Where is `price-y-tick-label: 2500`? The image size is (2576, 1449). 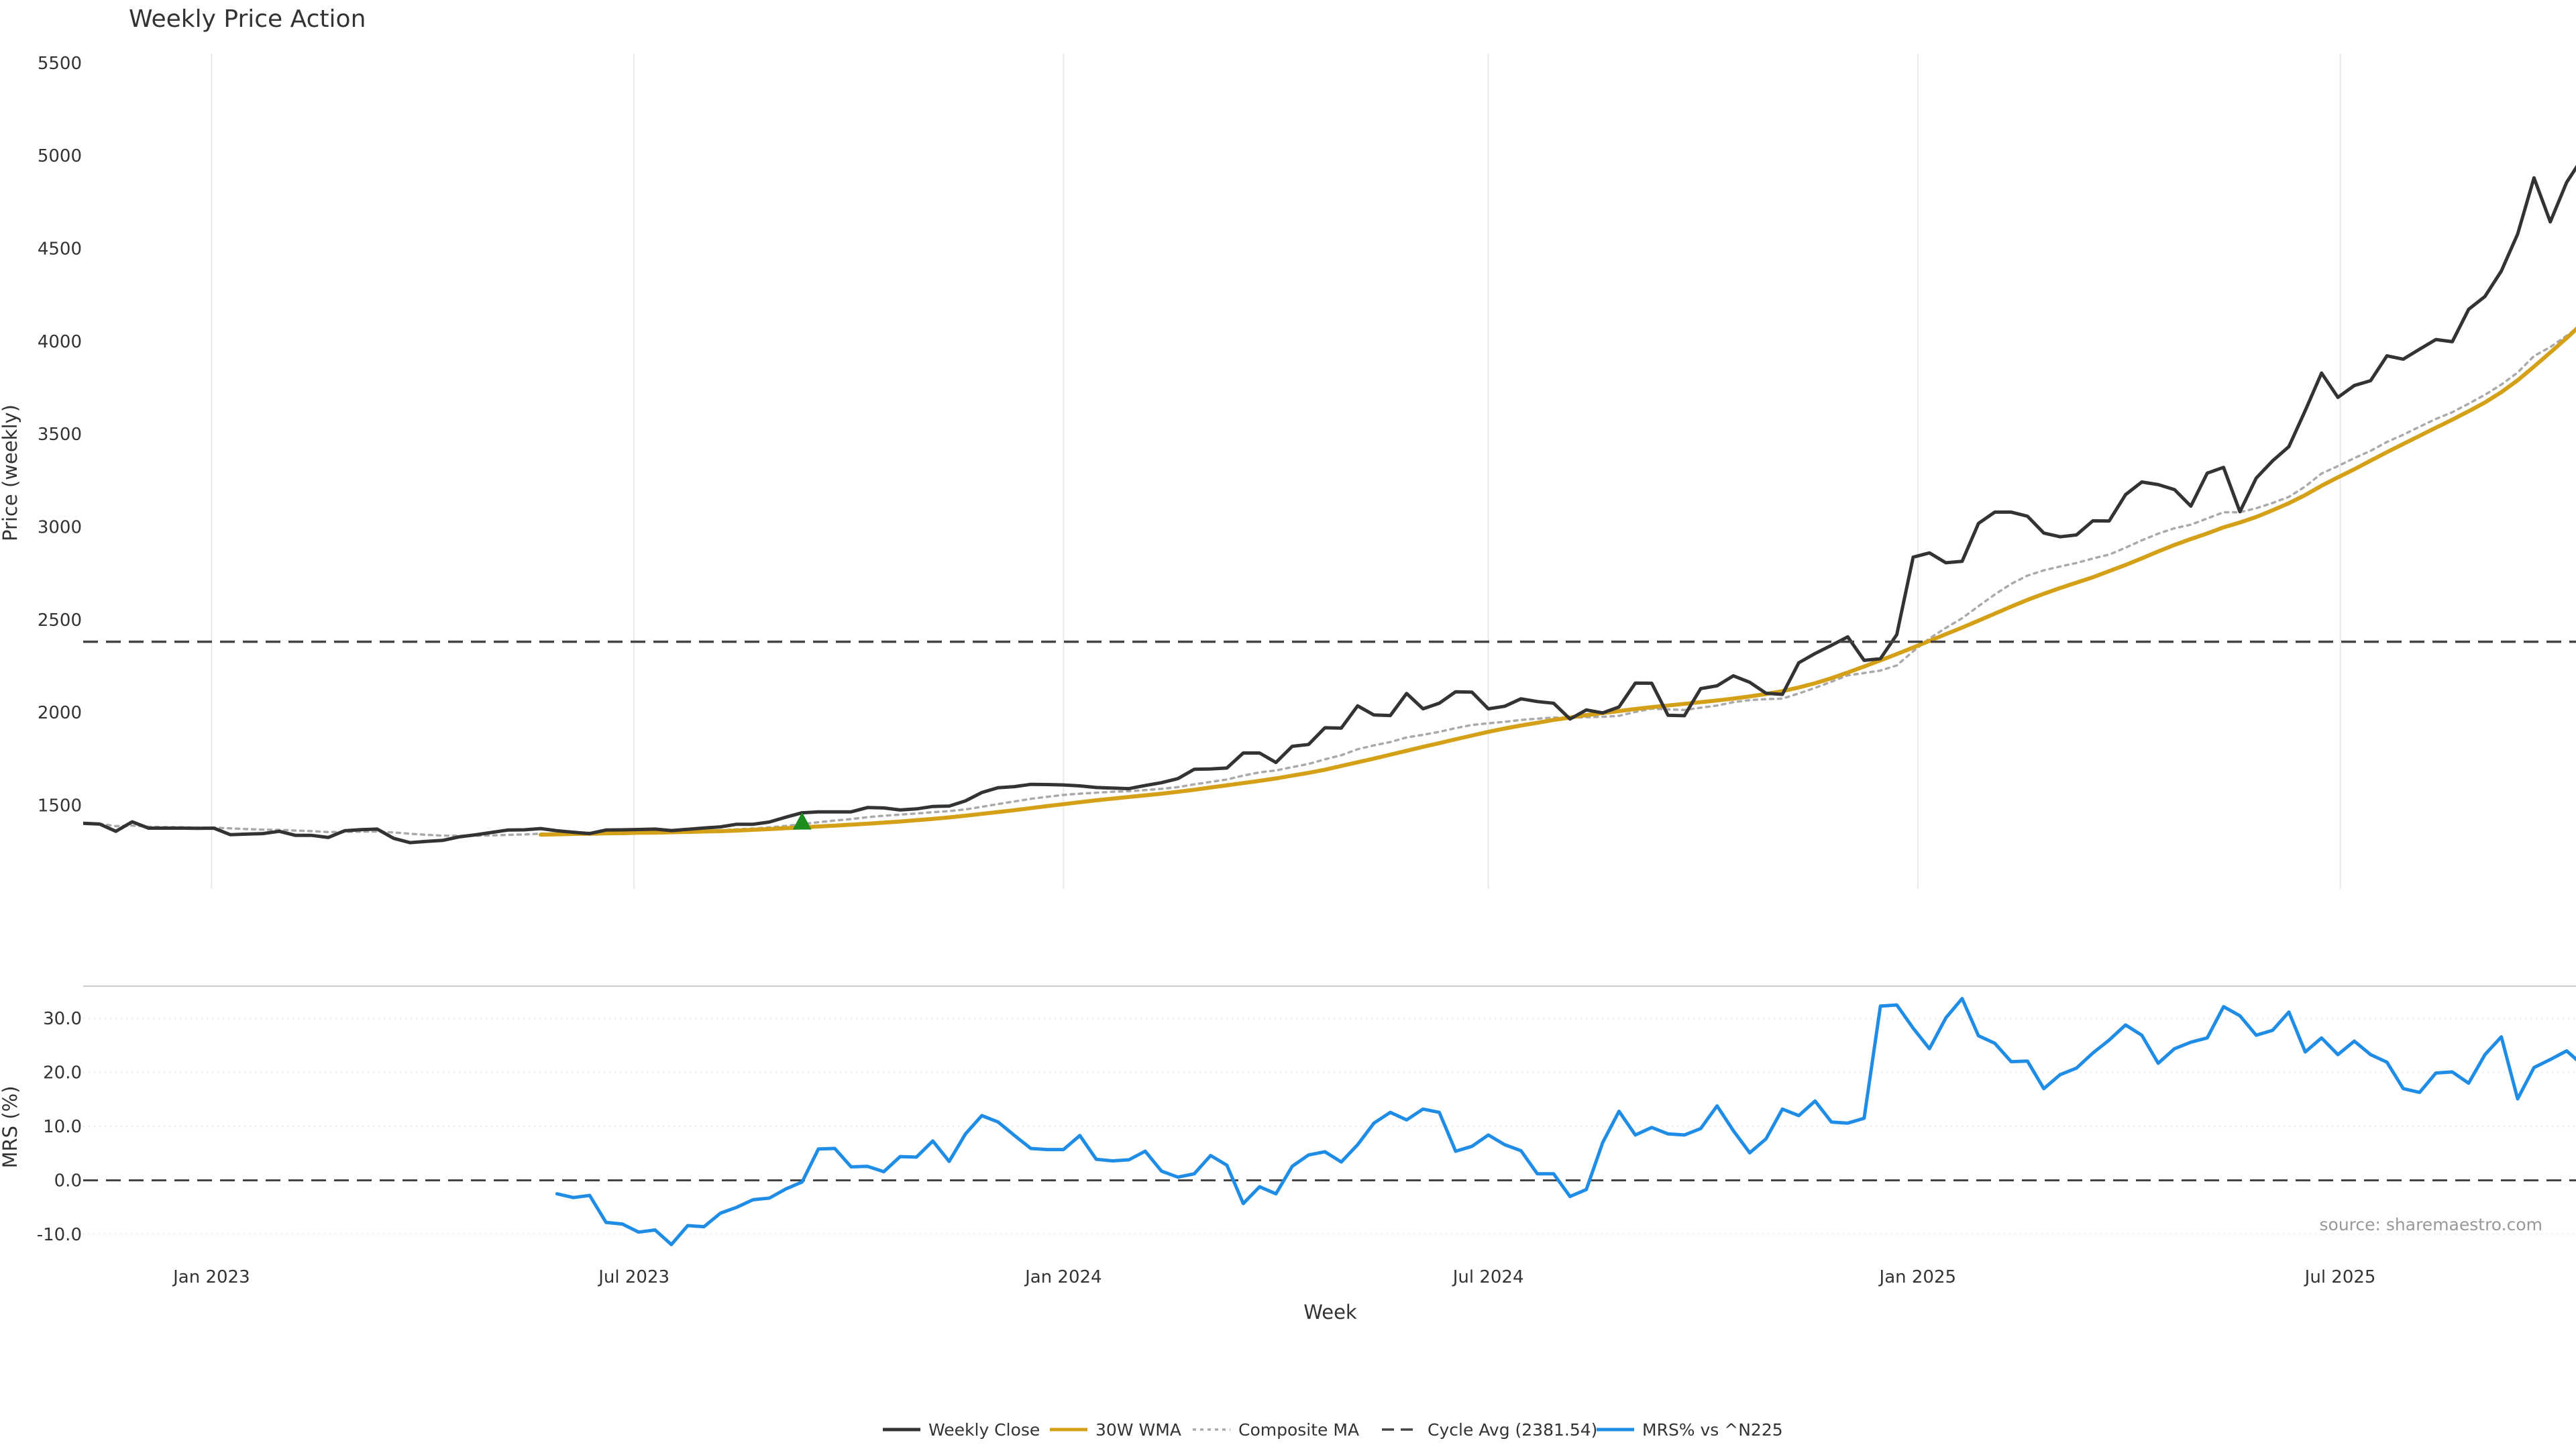
price-y-tick-label: 2500 is located at coordinates (60, 620).